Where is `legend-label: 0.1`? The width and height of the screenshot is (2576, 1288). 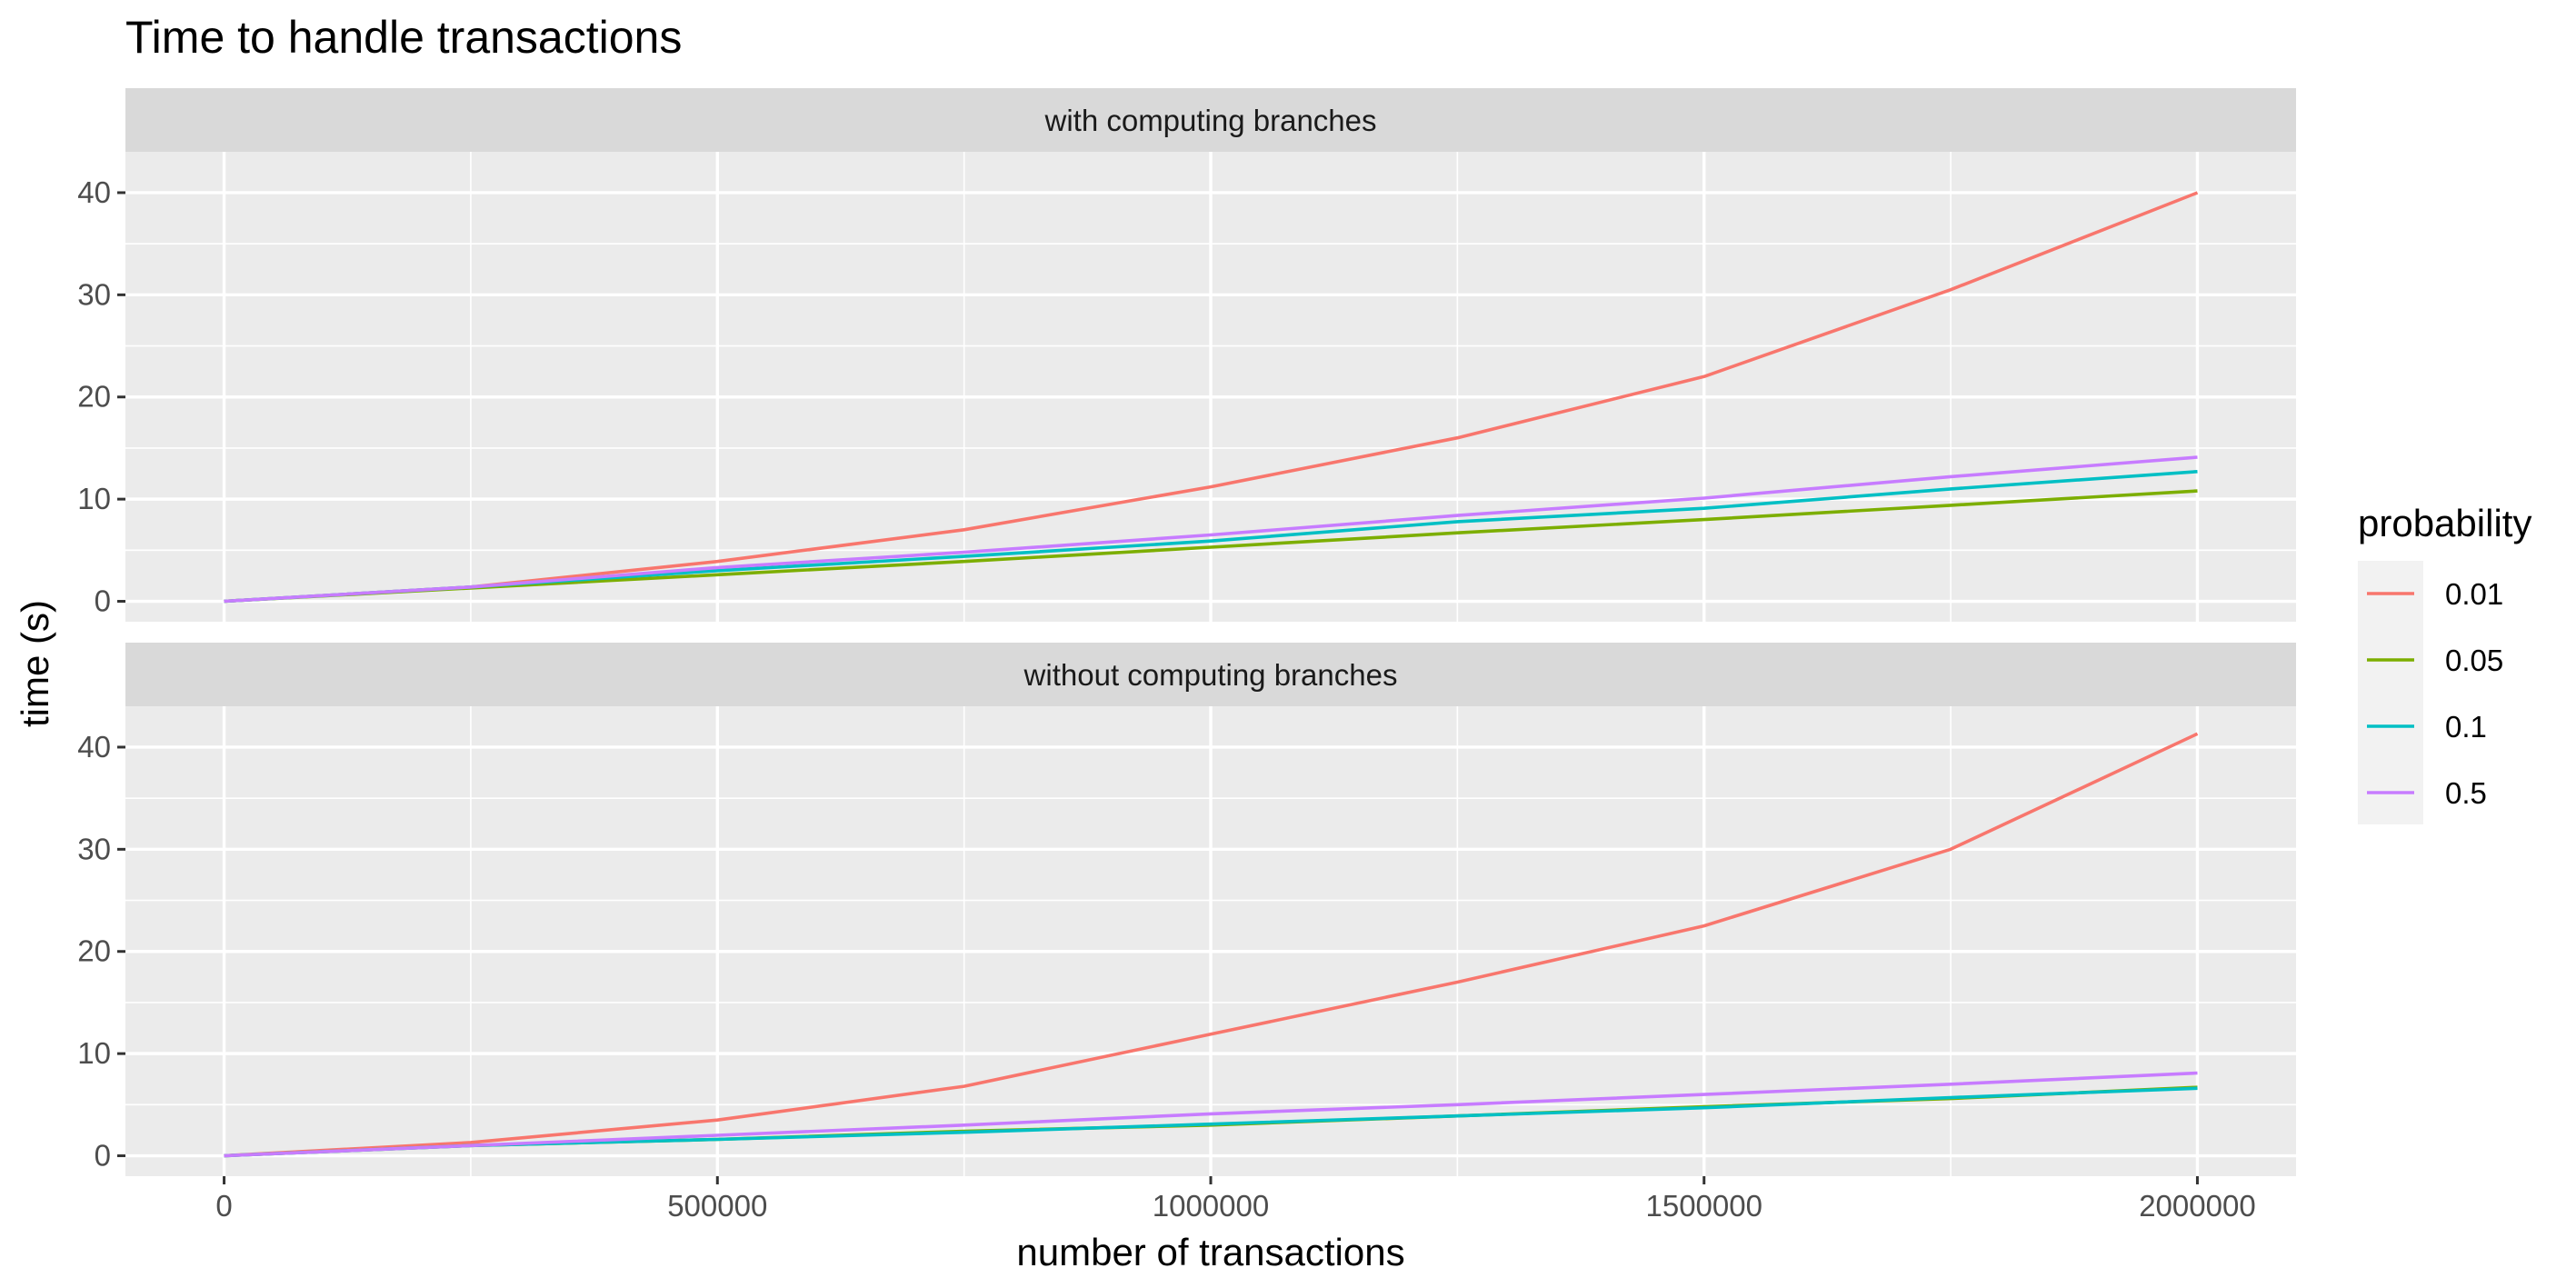 legend-label: 0.1 is located at coordinates (2466, 727).